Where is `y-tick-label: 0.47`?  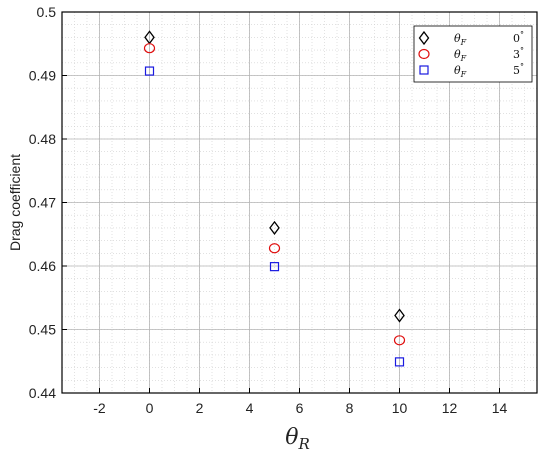 y-tick-label: 0.47 is located at coordinates (42, 203).